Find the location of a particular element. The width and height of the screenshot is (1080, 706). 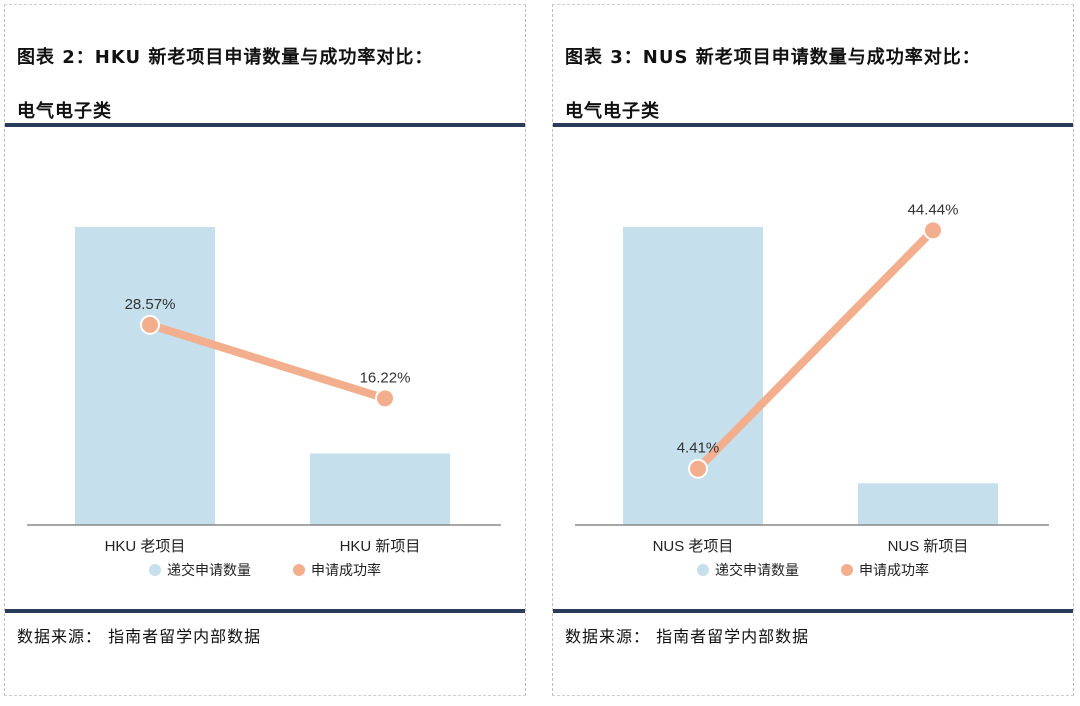

chart-title: 图表 3：NUS 新老项目申请数量与成功率对比： is located at coordinates (773, 57).